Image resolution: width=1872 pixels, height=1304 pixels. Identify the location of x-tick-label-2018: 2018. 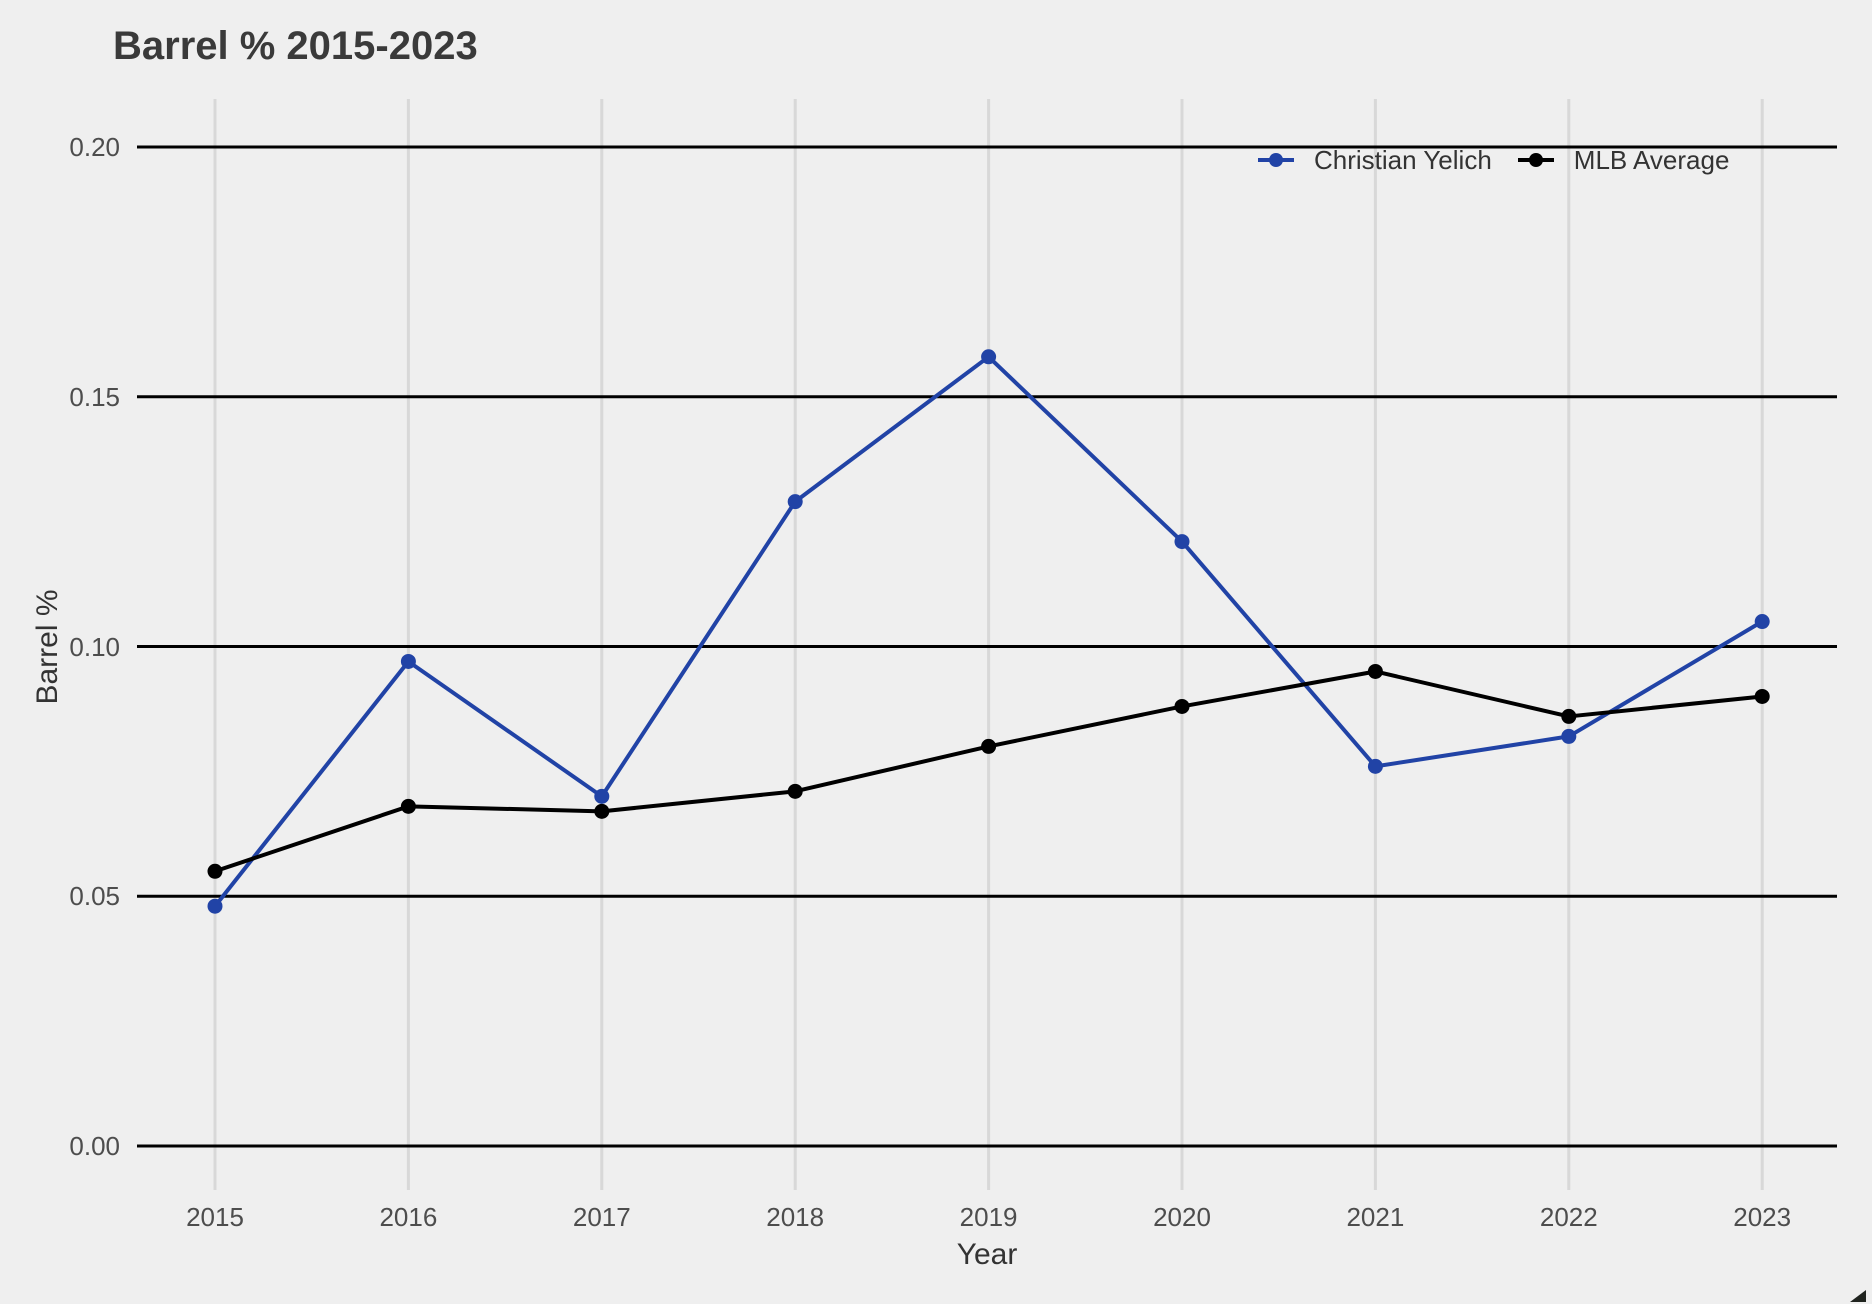
(795, 1217).